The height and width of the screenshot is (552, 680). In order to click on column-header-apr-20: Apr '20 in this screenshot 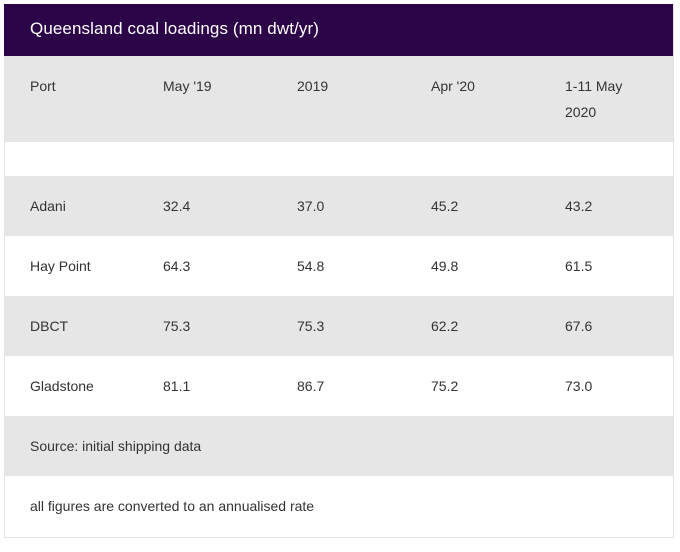, I will do `click(453, 86)`.